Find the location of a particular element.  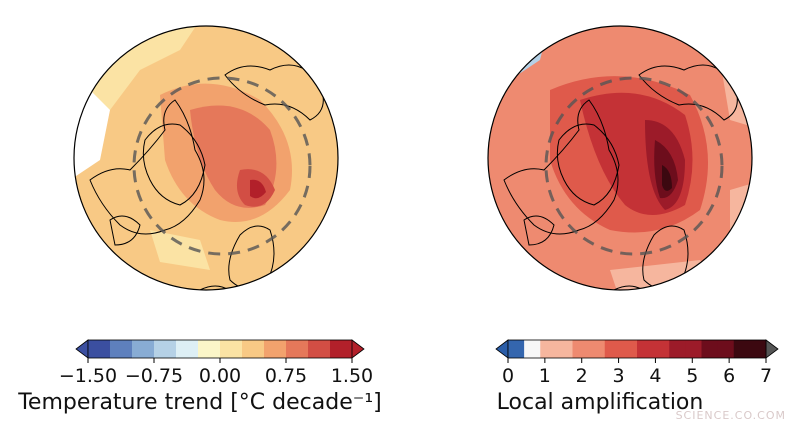

amp-colorbar-tick-label: 2 is located at coordinates (582, 376).